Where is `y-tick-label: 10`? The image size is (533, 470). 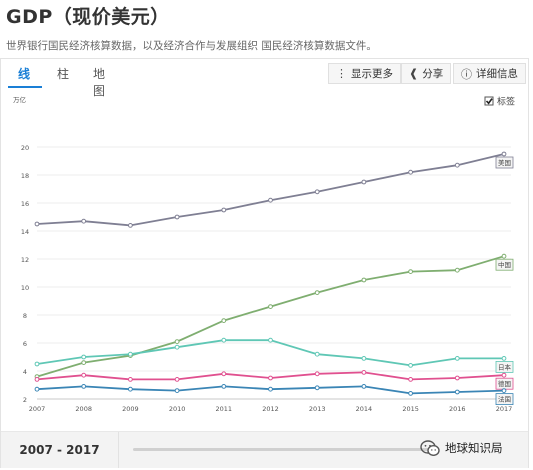 y-tick-label: 10 is located at coordinates (25, 288).